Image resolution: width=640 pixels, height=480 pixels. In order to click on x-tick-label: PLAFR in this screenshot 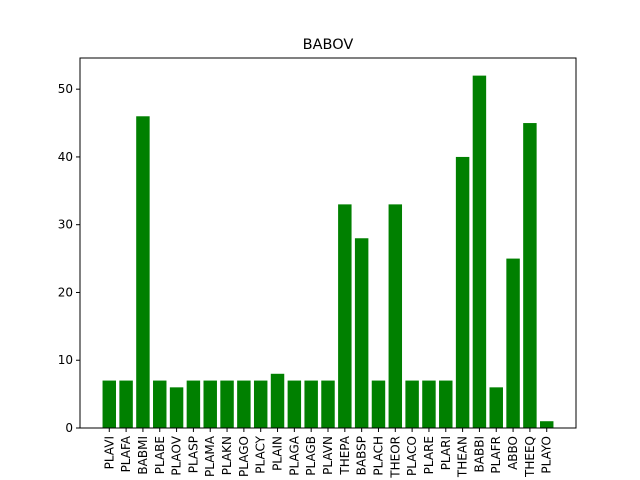, I will do `click(496, 455)`.